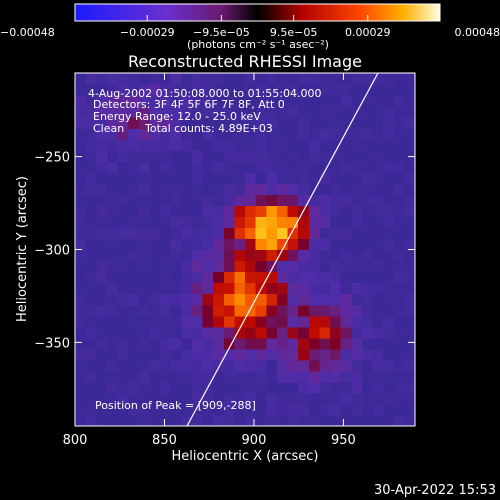  Describe the element at coordinates (52, 343) in the screenshot. I see `y-tick-label: −350` at that location.